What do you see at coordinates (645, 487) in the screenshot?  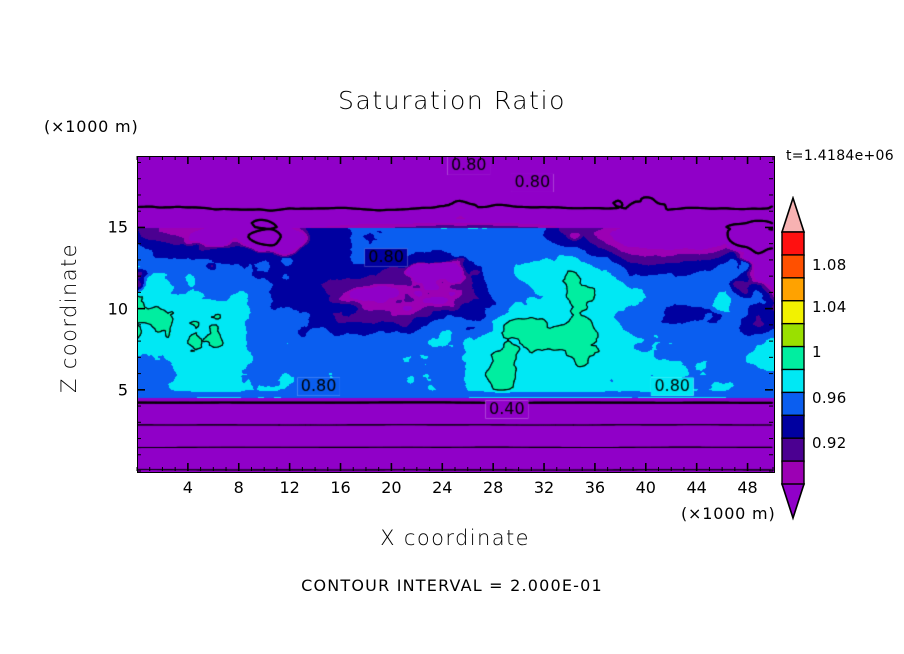 I see `x-tick-label: 40` at bounding box center [645, 487].